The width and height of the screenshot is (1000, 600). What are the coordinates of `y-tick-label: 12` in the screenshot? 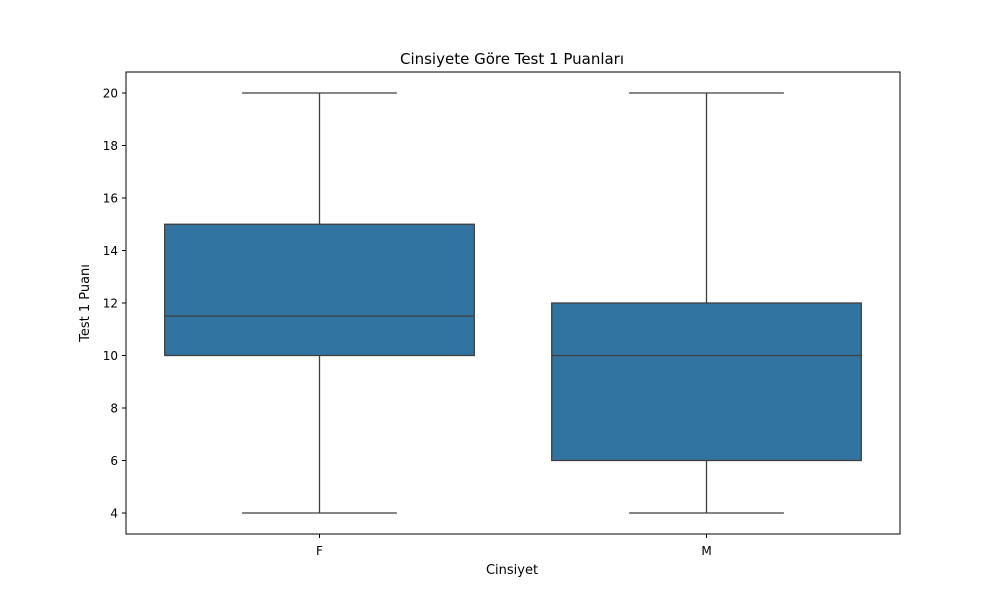 It's located at (110, 304).